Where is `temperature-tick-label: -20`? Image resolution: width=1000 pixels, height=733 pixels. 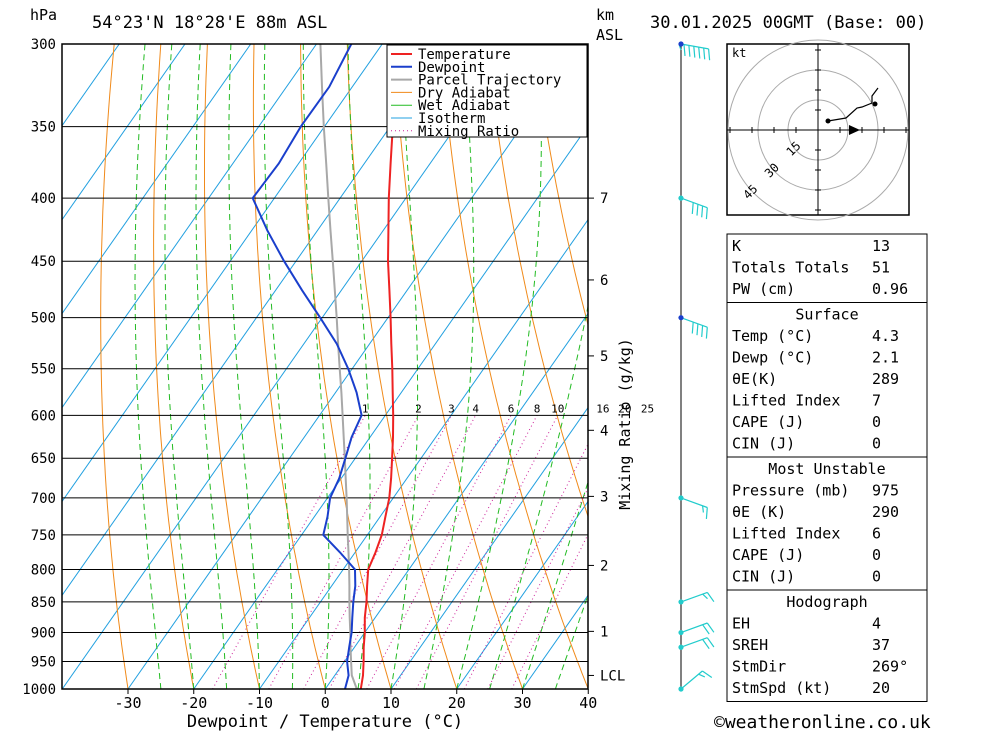 temperature-tick-label: -20 is located at coordinates (193, 703).